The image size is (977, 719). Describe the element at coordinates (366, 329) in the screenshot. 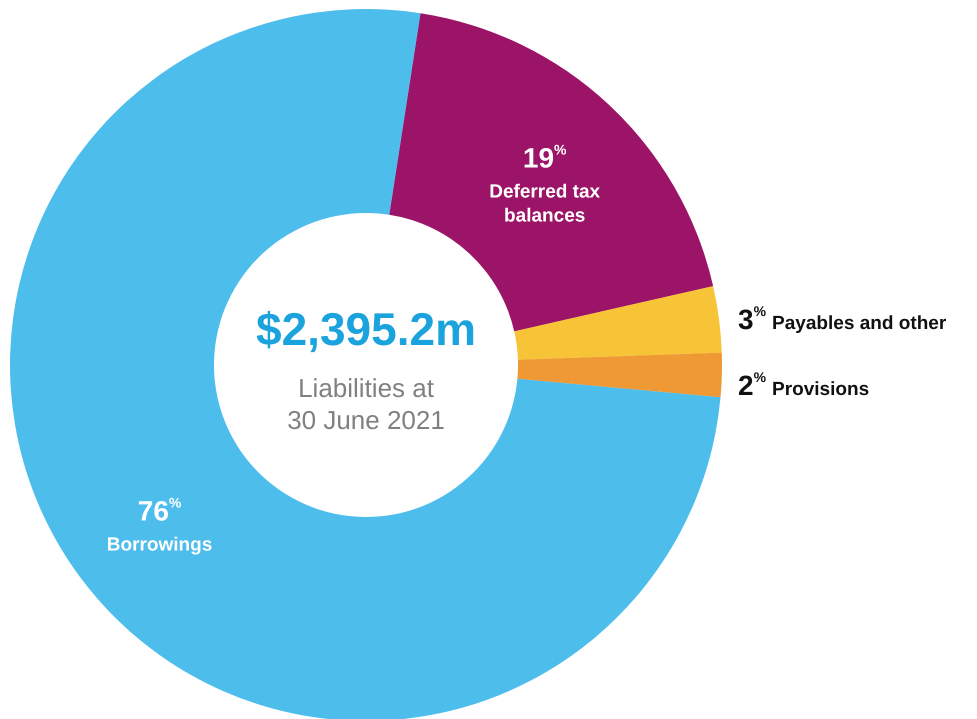

I see `text: $2,395.2m` at that location.